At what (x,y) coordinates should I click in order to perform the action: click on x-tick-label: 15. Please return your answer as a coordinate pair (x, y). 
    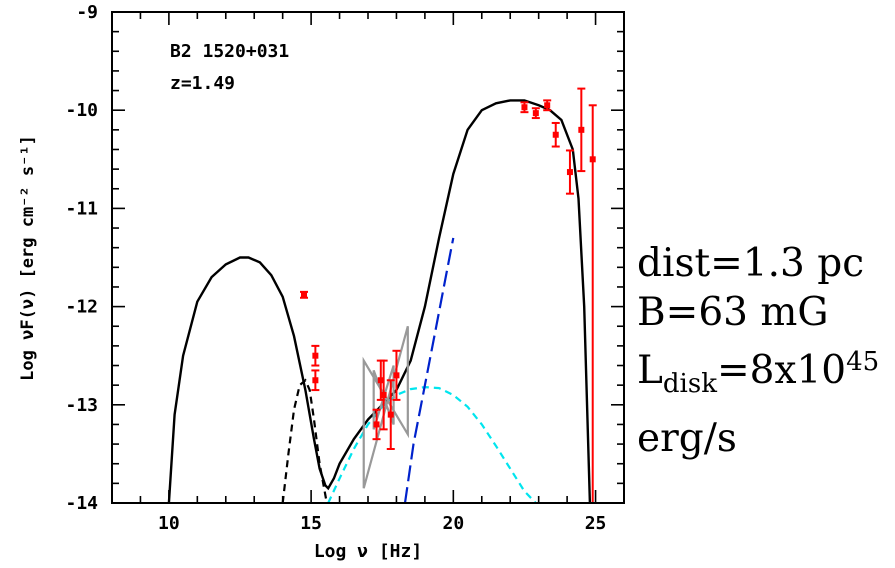
    Looking at the image, I should click on (311, 523).